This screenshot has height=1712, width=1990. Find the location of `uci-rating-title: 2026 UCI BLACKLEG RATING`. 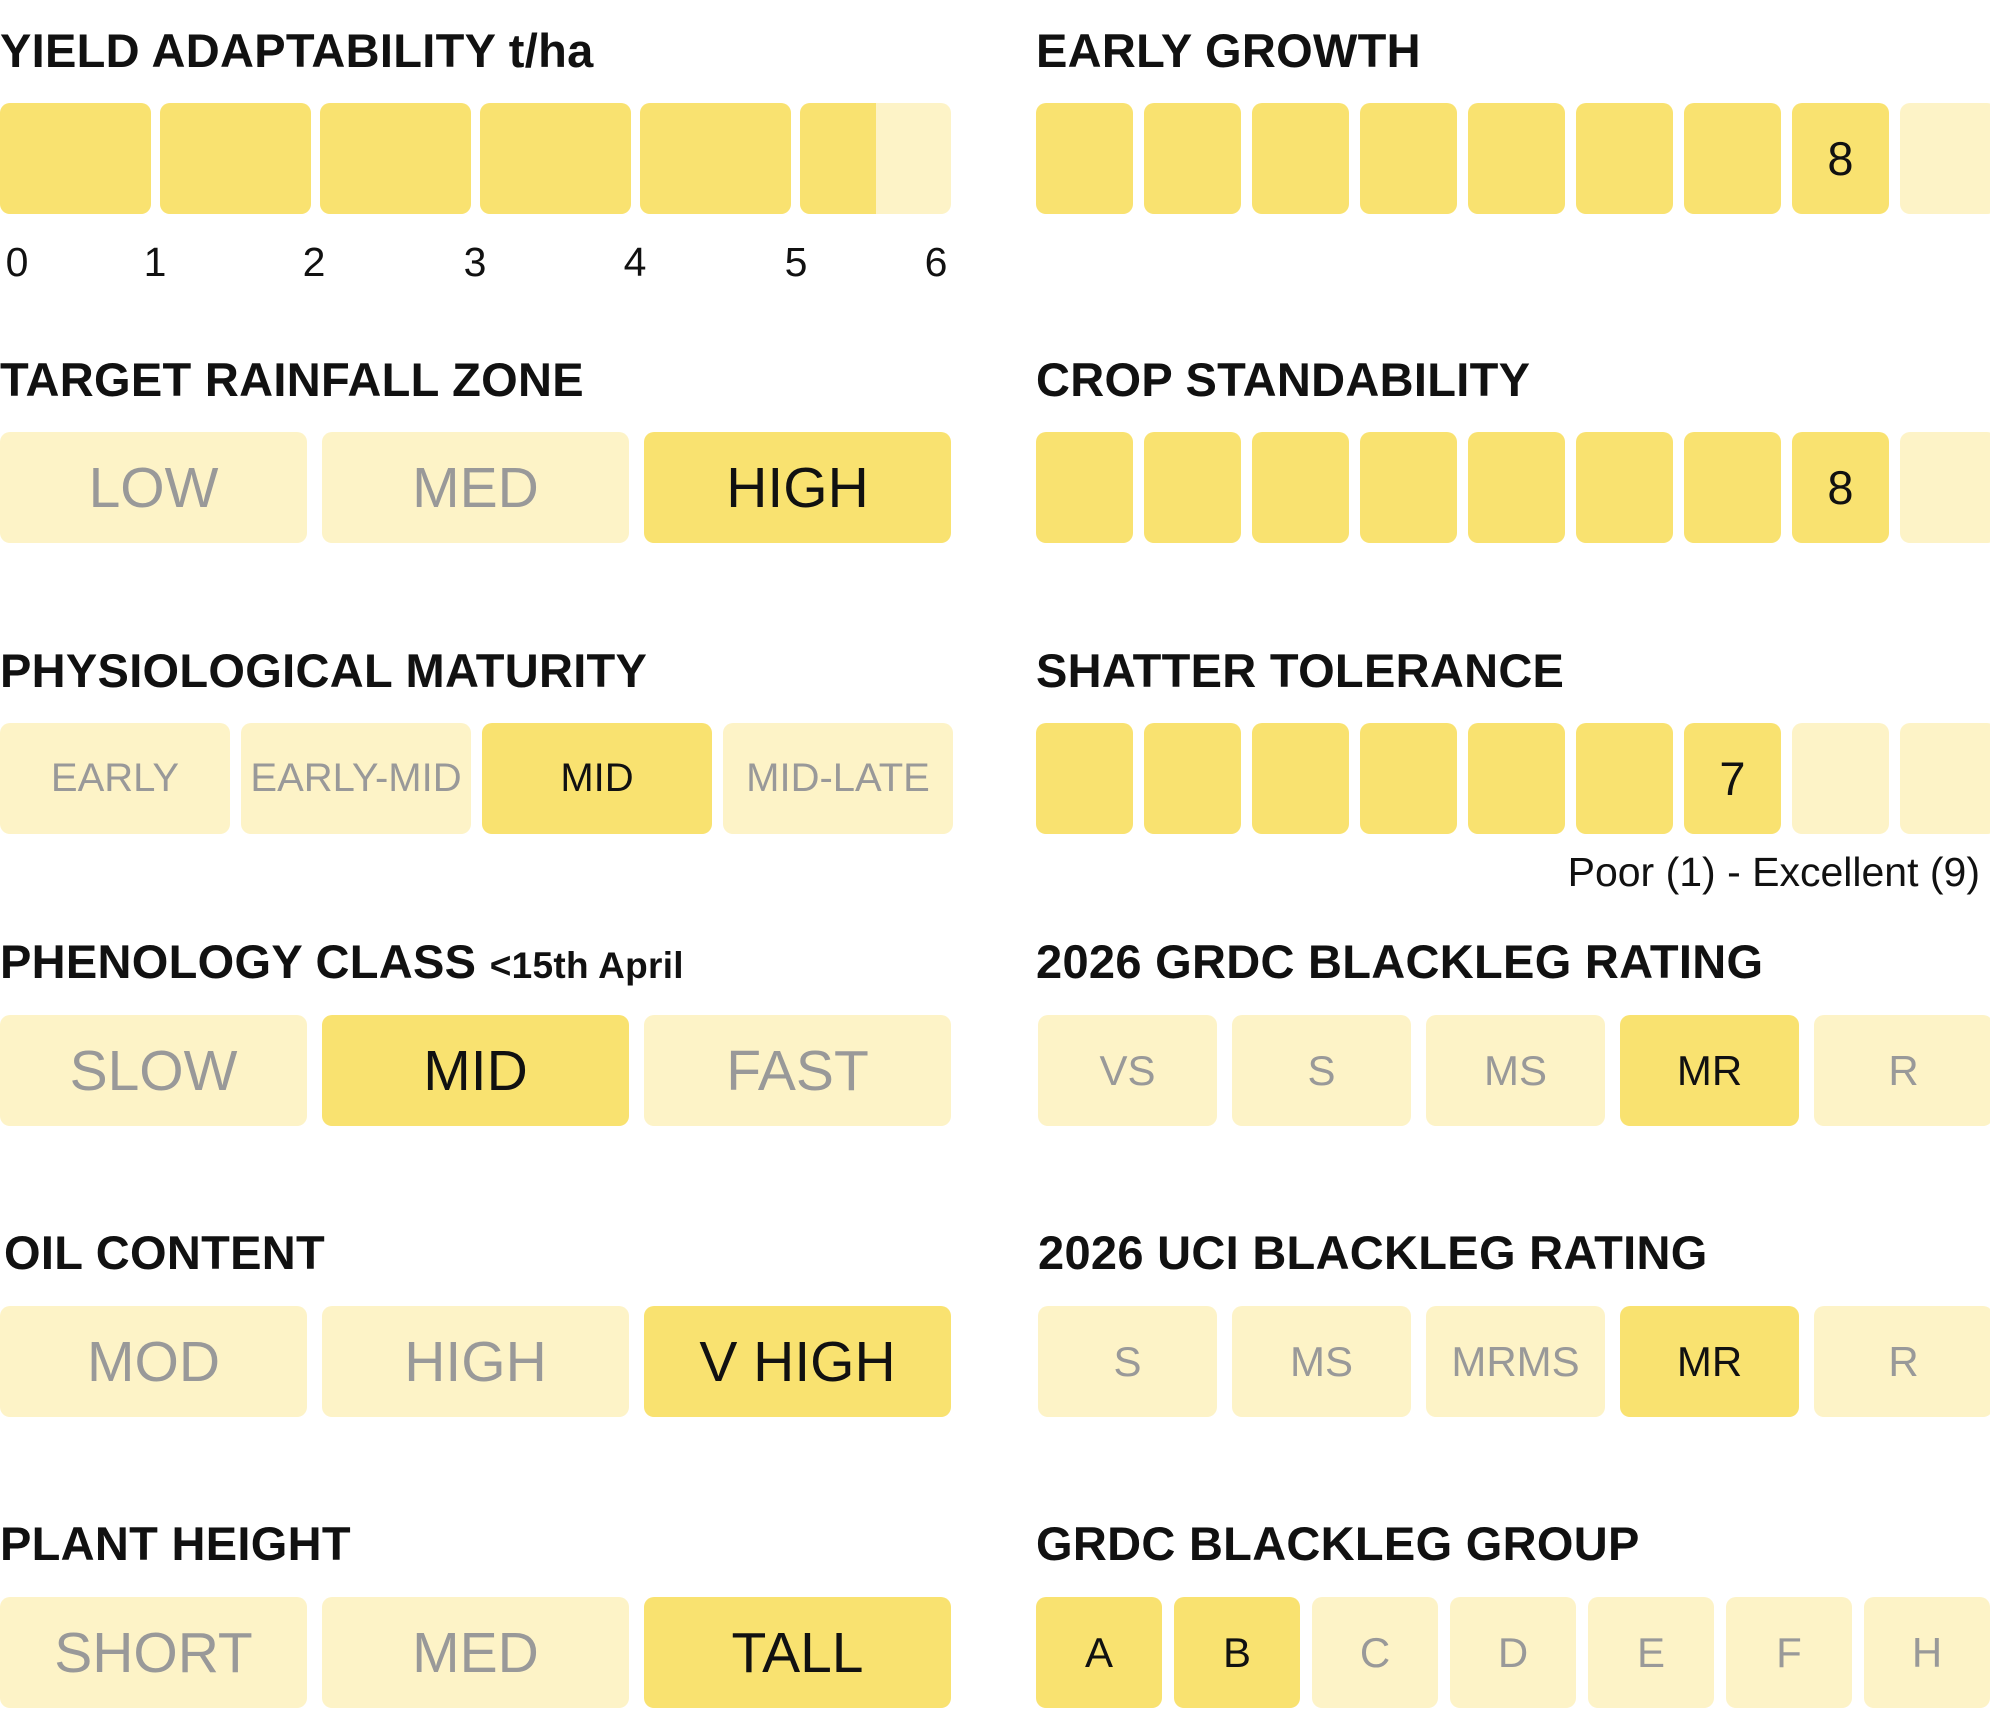

uci-rating-title: 2026 UCI BLACKLEG RATING is located at coordinates (1373, 1252).